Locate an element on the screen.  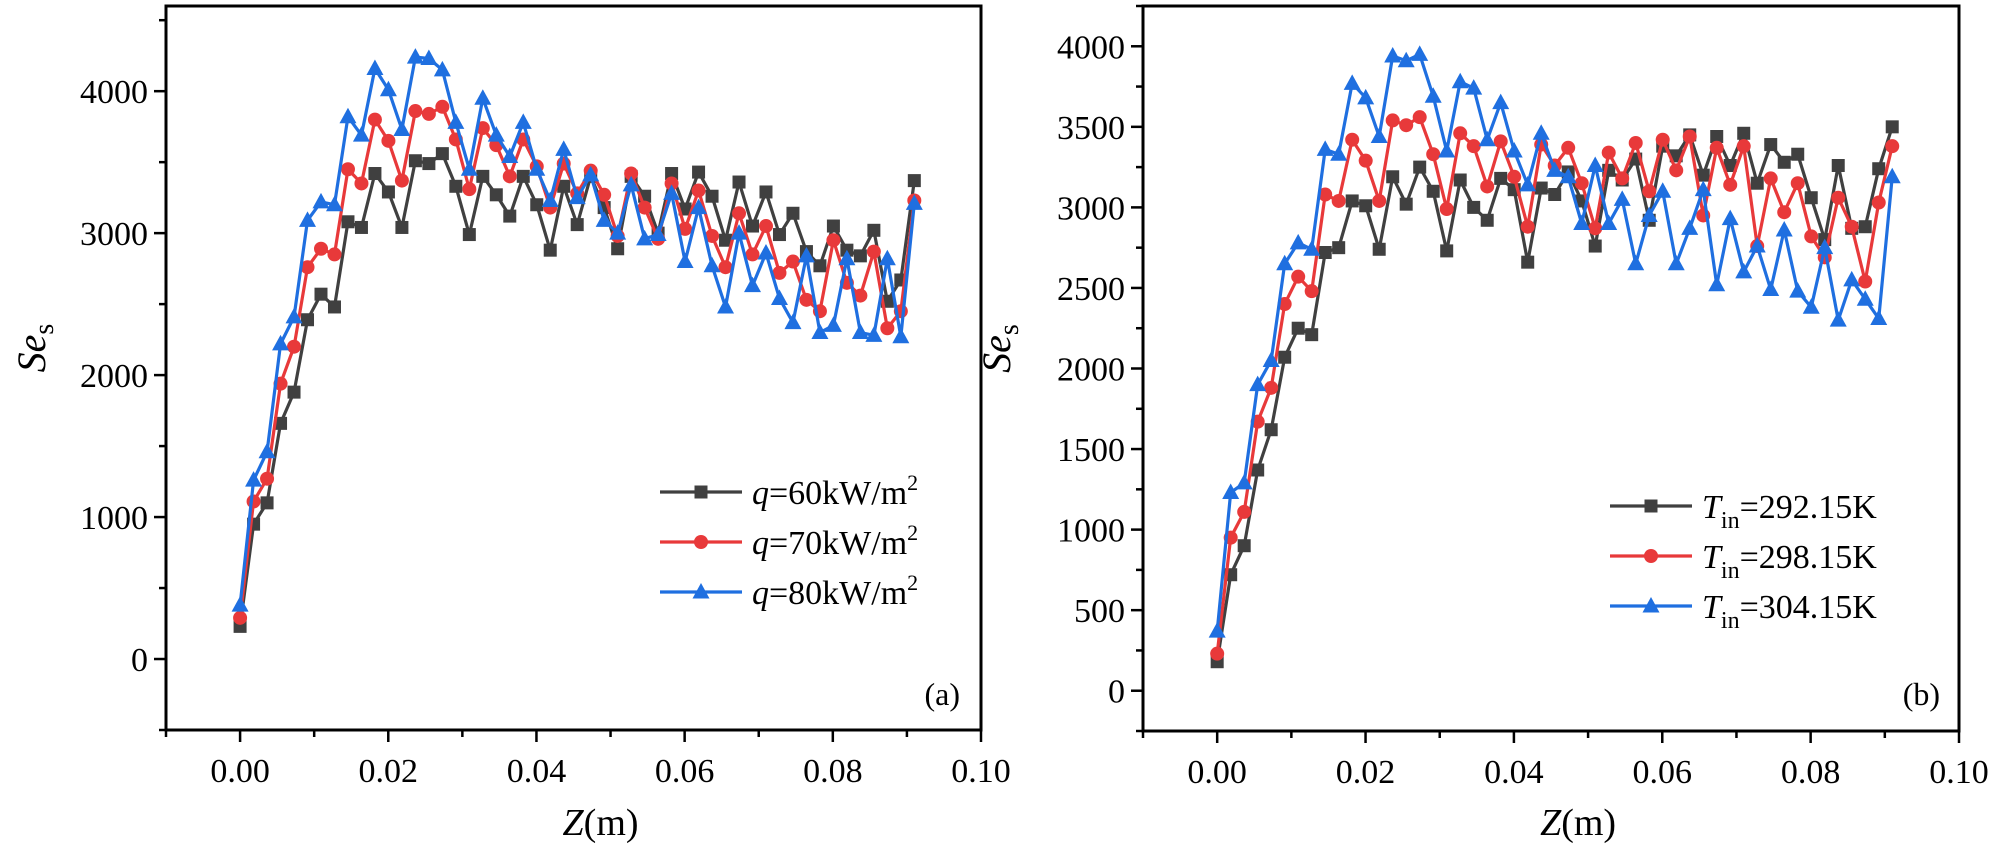
legend-label: Tin=304.15K is located at coordinates (1789, 611).